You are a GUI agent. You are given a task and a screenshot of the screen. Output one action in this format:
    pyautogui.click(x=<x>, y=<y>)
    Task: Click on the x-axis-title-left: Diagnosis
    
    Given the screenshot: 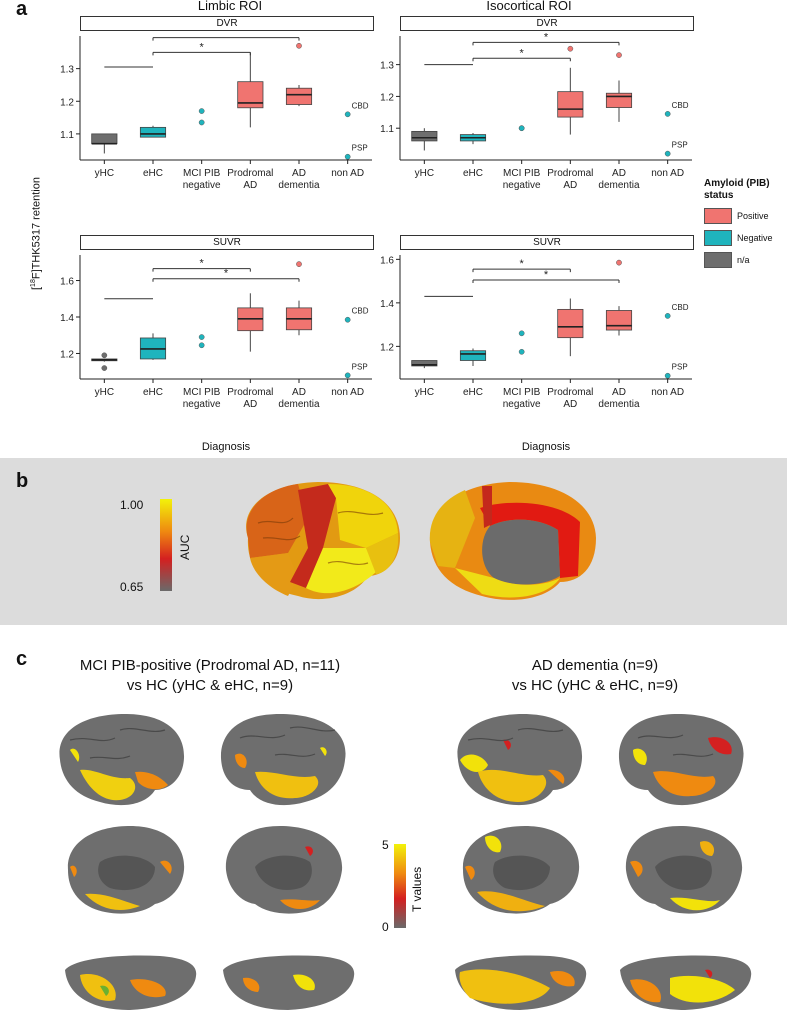 What is the action you would take?
    pyautogui.click(x=226, y=447)
    